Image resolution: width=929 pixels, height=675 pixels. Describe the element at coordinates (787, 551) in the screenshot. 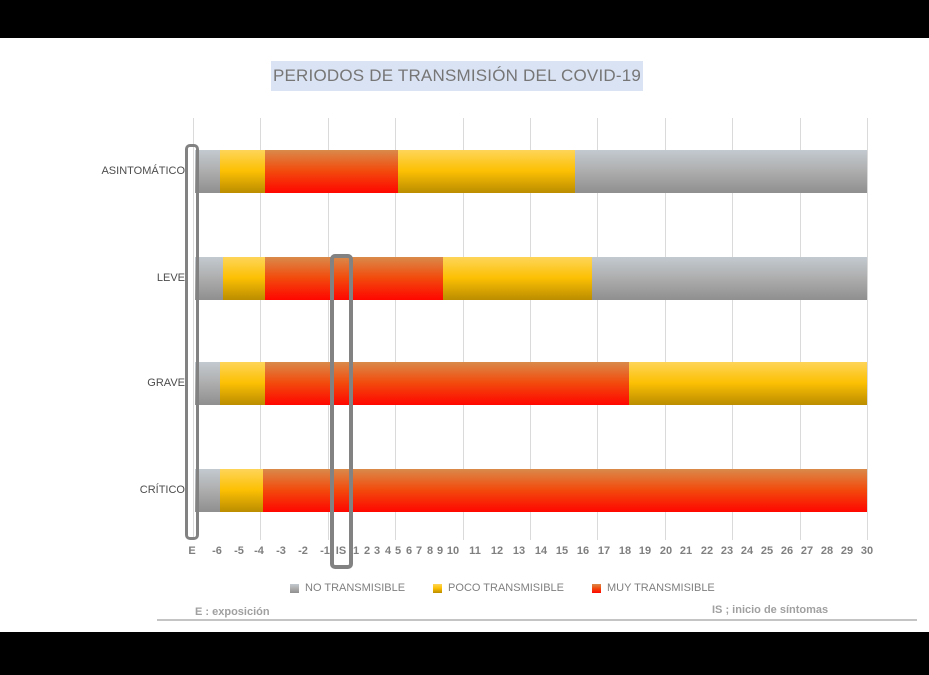

I see `x-tick-label: 26` at that location.